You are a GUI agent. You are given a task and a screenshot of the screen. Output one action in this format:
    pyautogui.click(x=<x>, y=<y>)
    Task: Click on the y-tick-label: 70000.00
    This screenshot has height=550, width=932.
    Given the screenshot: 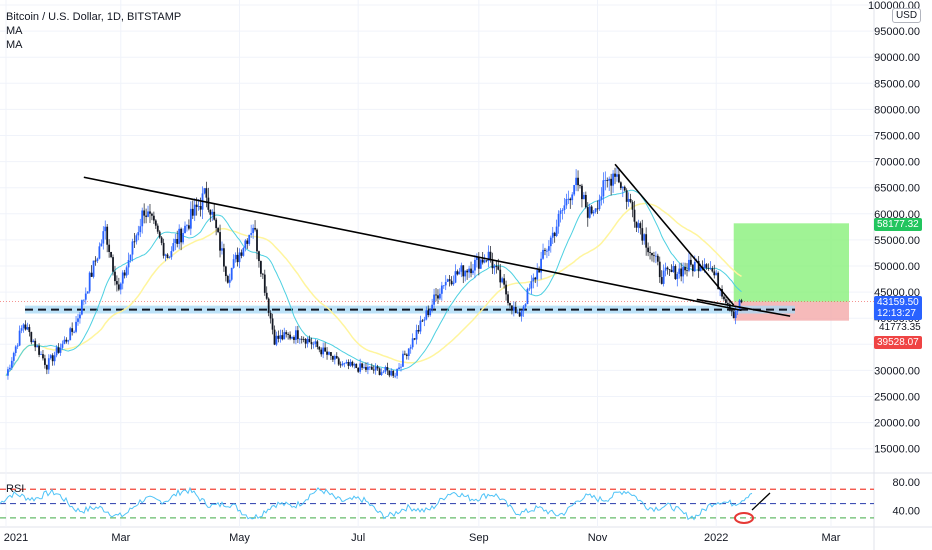 What is the action you would take?
    pyautogui.click(x=897, y=163)
    